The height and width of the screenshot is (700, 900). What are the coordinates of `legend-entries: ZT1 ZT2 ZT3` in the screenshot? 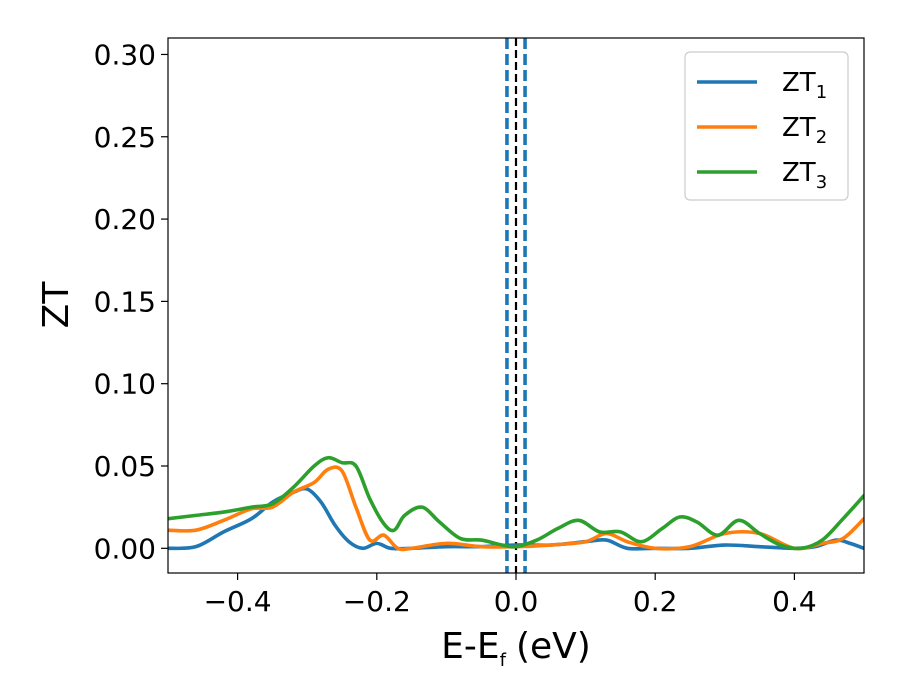 It's located at (762, 130).